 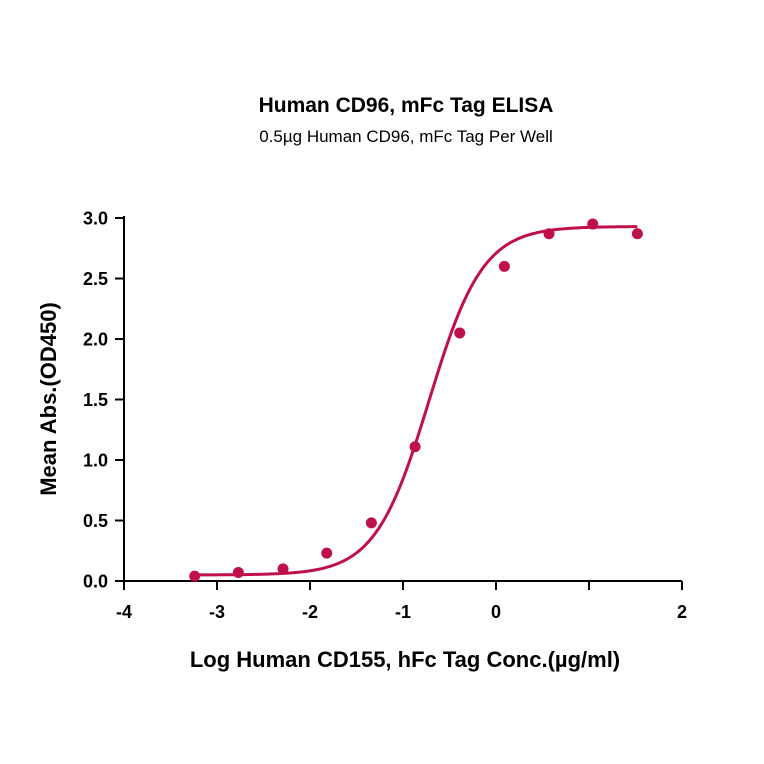 What do you see at coordinates (496, 612) in the screenshot?
I see `x-tick-label: 0` at bounding box center [496, 612].